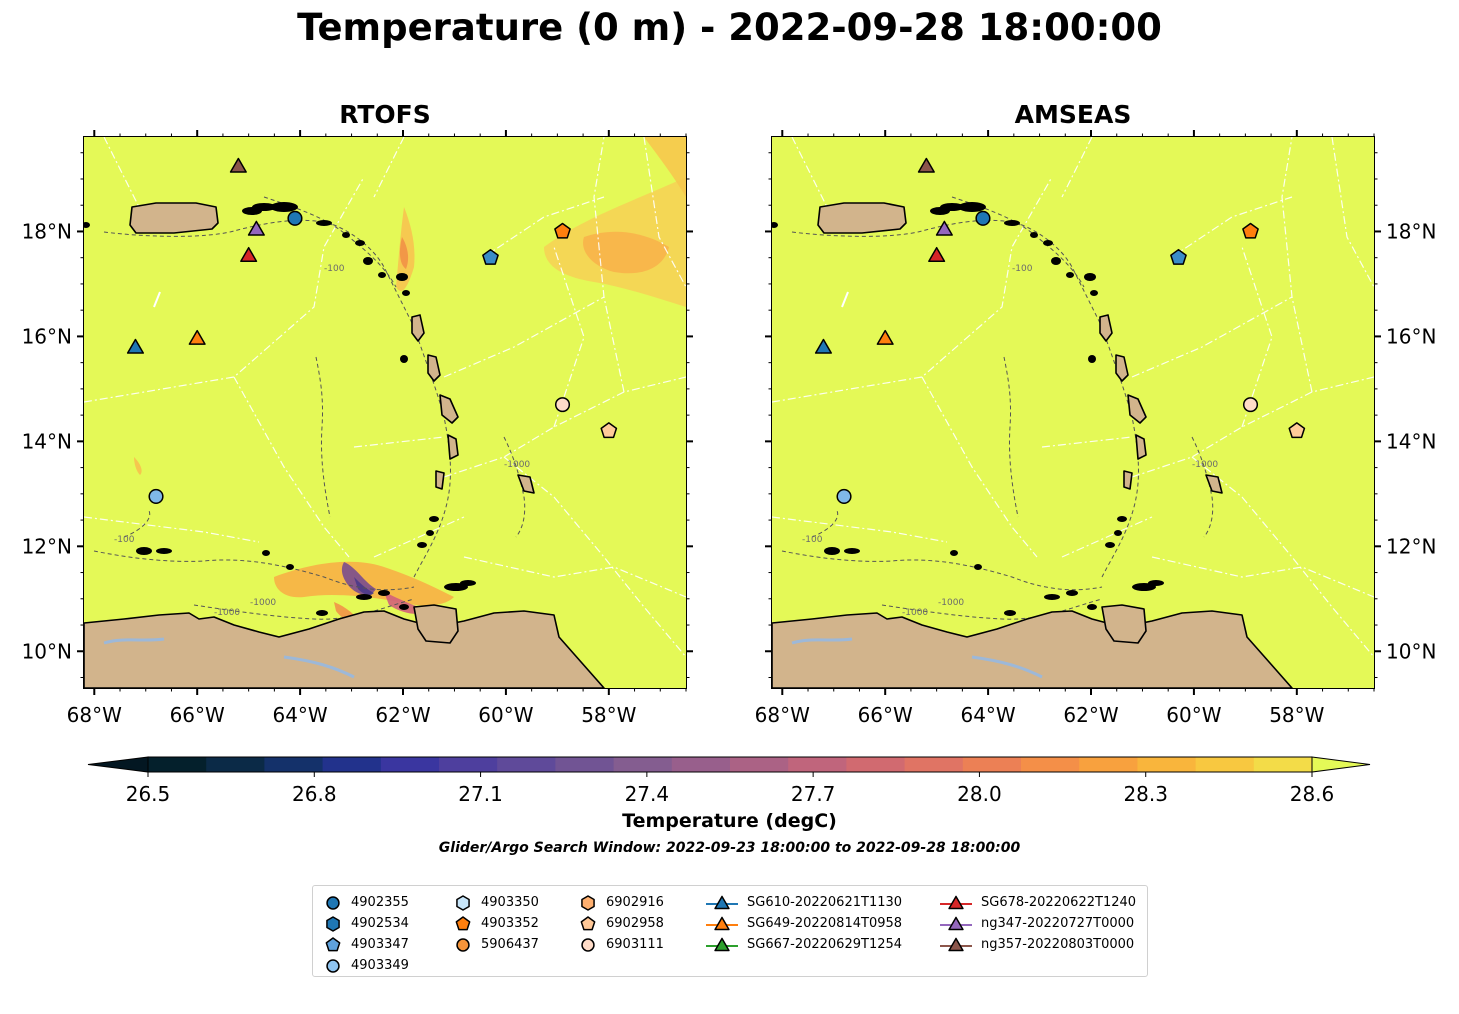 This screenshot has height=1014, width=1459. I want to click on legend-column: 4902355 4902534 4903347 4903349, so click(366, 934).